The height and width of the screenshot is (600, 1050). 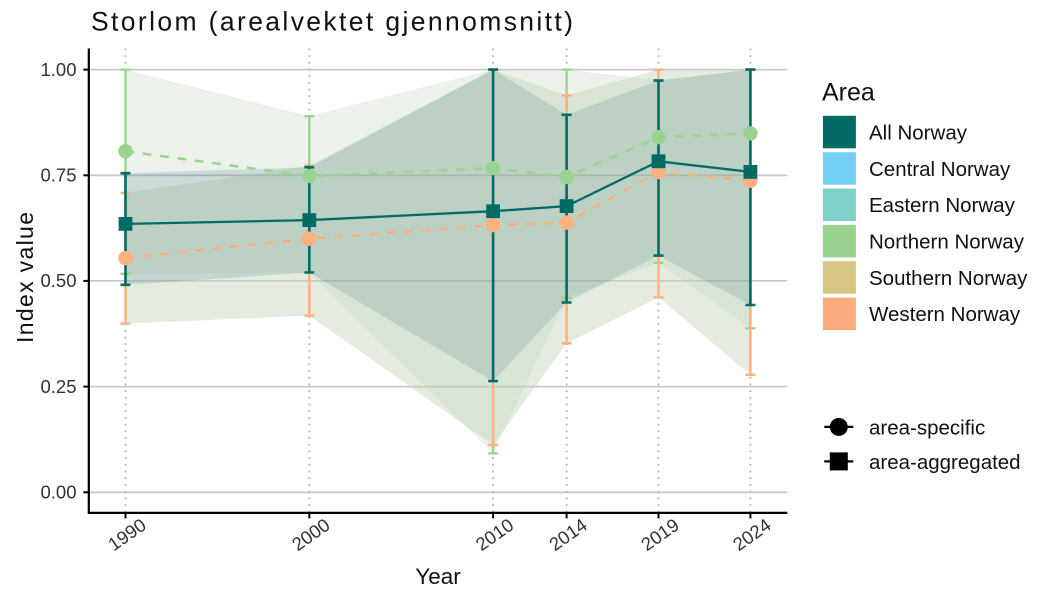 I want to click on svg-text: 2014, so click(x=568, y=534).